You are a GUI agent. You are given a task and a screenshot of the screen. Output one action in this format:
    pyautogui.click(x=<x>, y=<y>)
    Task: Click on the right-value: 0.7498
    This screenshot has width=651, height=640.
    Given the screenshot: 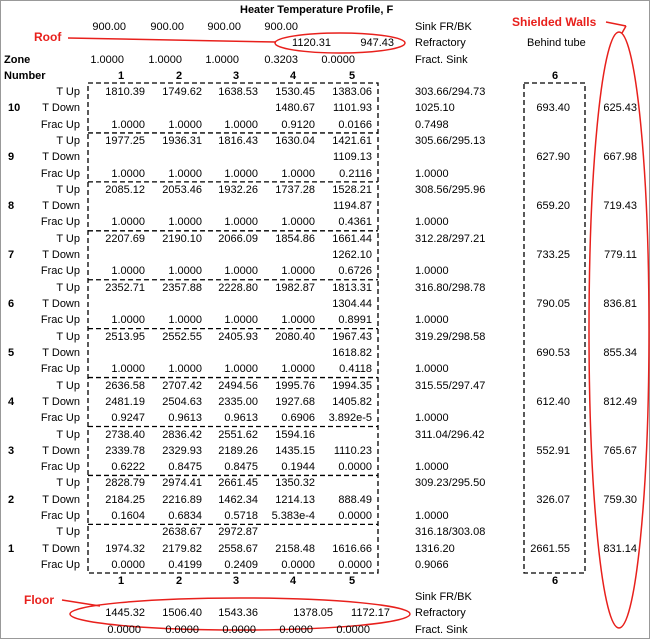 What is the action you would take?
    pyautogui.click(x=432, y=124)
    